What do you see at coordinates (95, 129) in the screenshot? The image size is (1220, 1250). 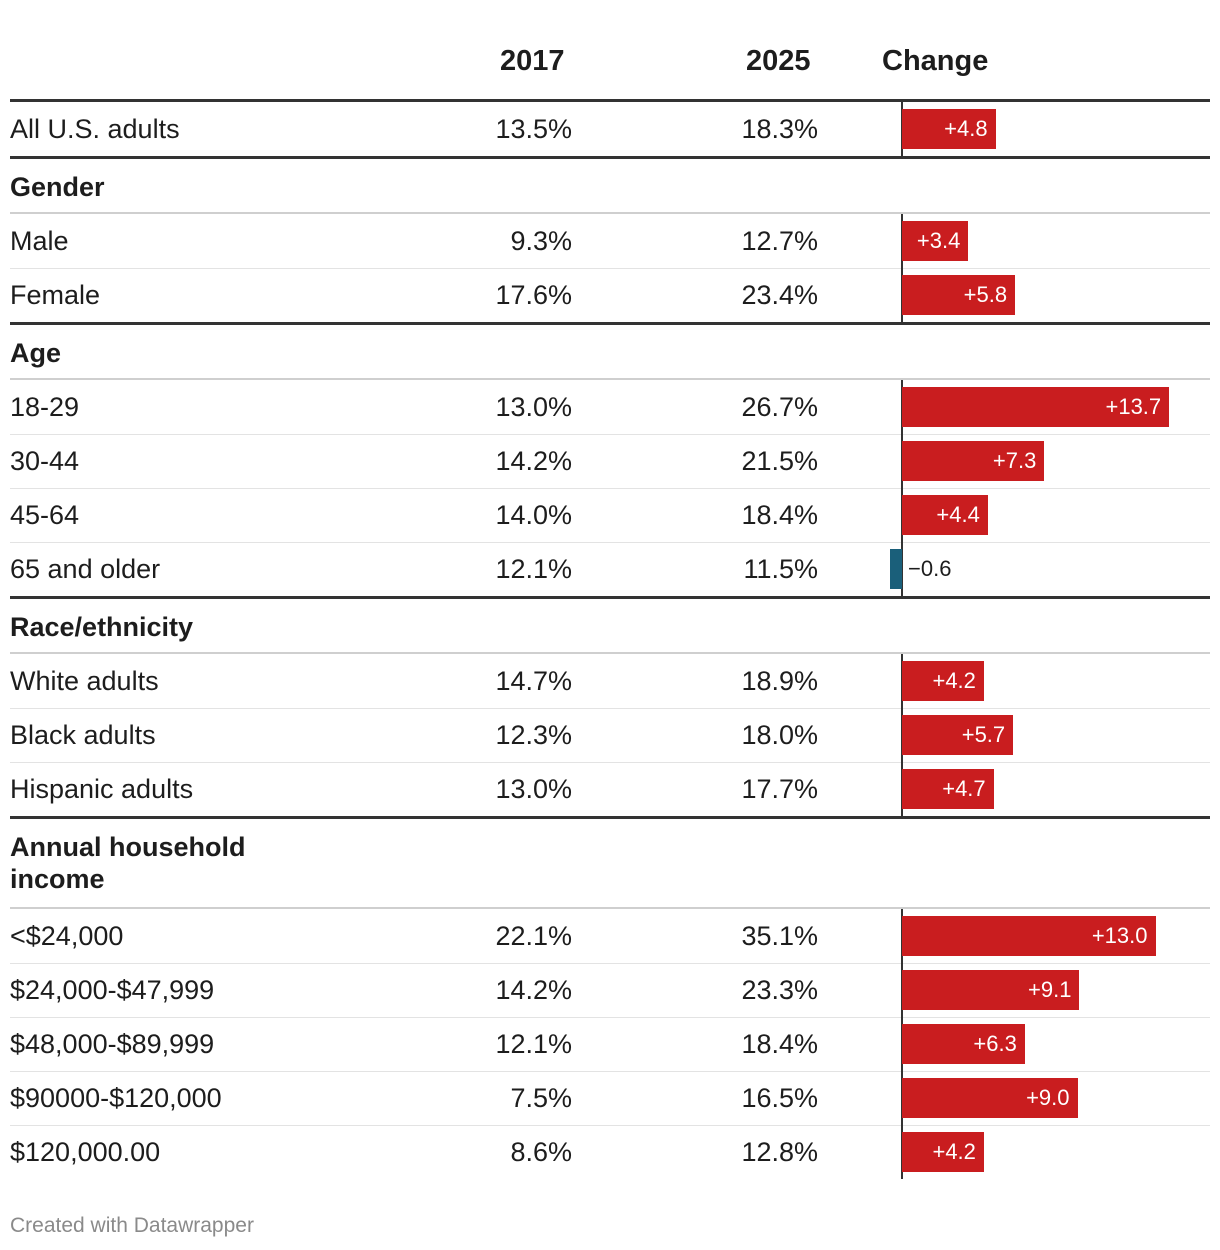 I see `row-label: All U.S. adults` at bounding box center [95, 129].